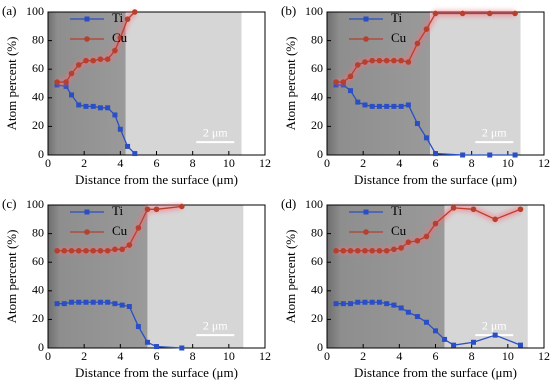 The width and height of the screenshot is (550, 388). What do you see at coordinates (265, 163) in the screenshot?
I see `x-tick-label: 12` at bounding box center [265, 163].